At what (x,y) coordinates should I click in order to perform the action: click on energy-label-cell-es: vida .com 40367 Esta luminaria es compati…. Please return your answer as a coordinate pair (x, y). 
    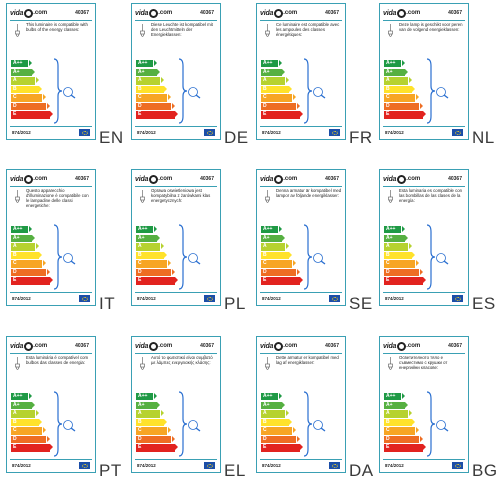
    Looking at the image, I should click on (438, 249).